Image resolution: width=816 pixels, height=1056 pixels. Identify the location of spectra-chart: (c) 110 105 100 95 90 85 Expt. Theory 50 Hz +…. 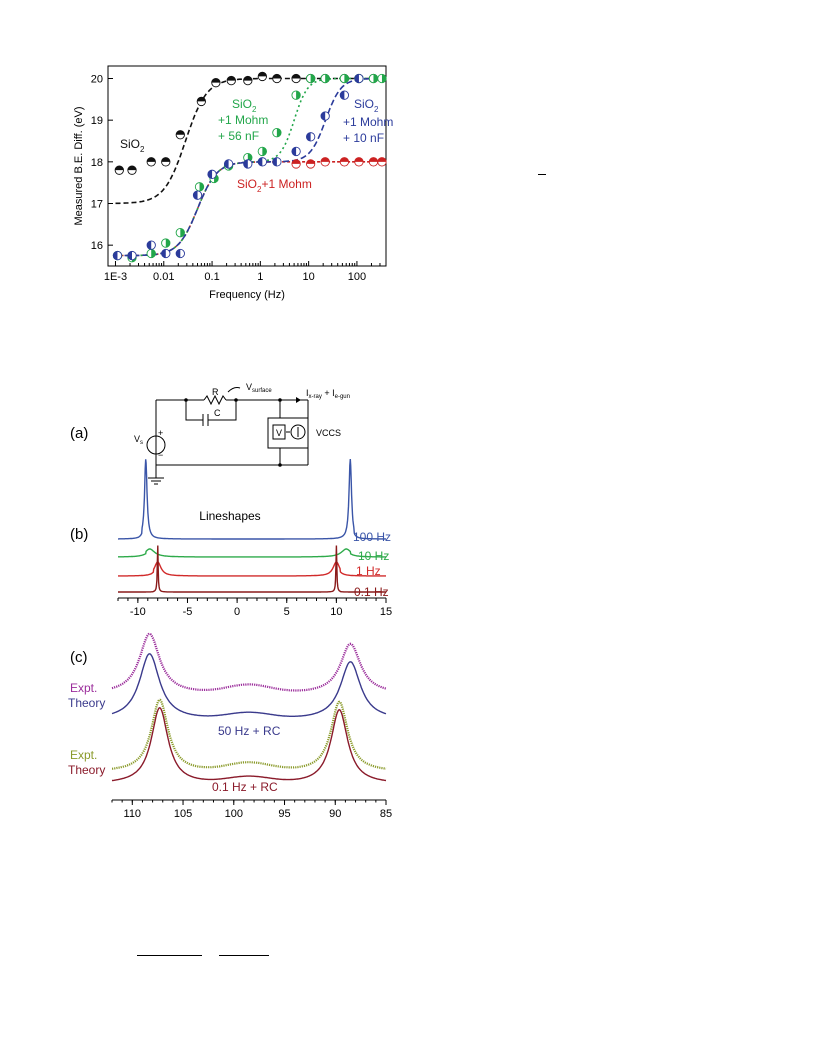
(230, 726).